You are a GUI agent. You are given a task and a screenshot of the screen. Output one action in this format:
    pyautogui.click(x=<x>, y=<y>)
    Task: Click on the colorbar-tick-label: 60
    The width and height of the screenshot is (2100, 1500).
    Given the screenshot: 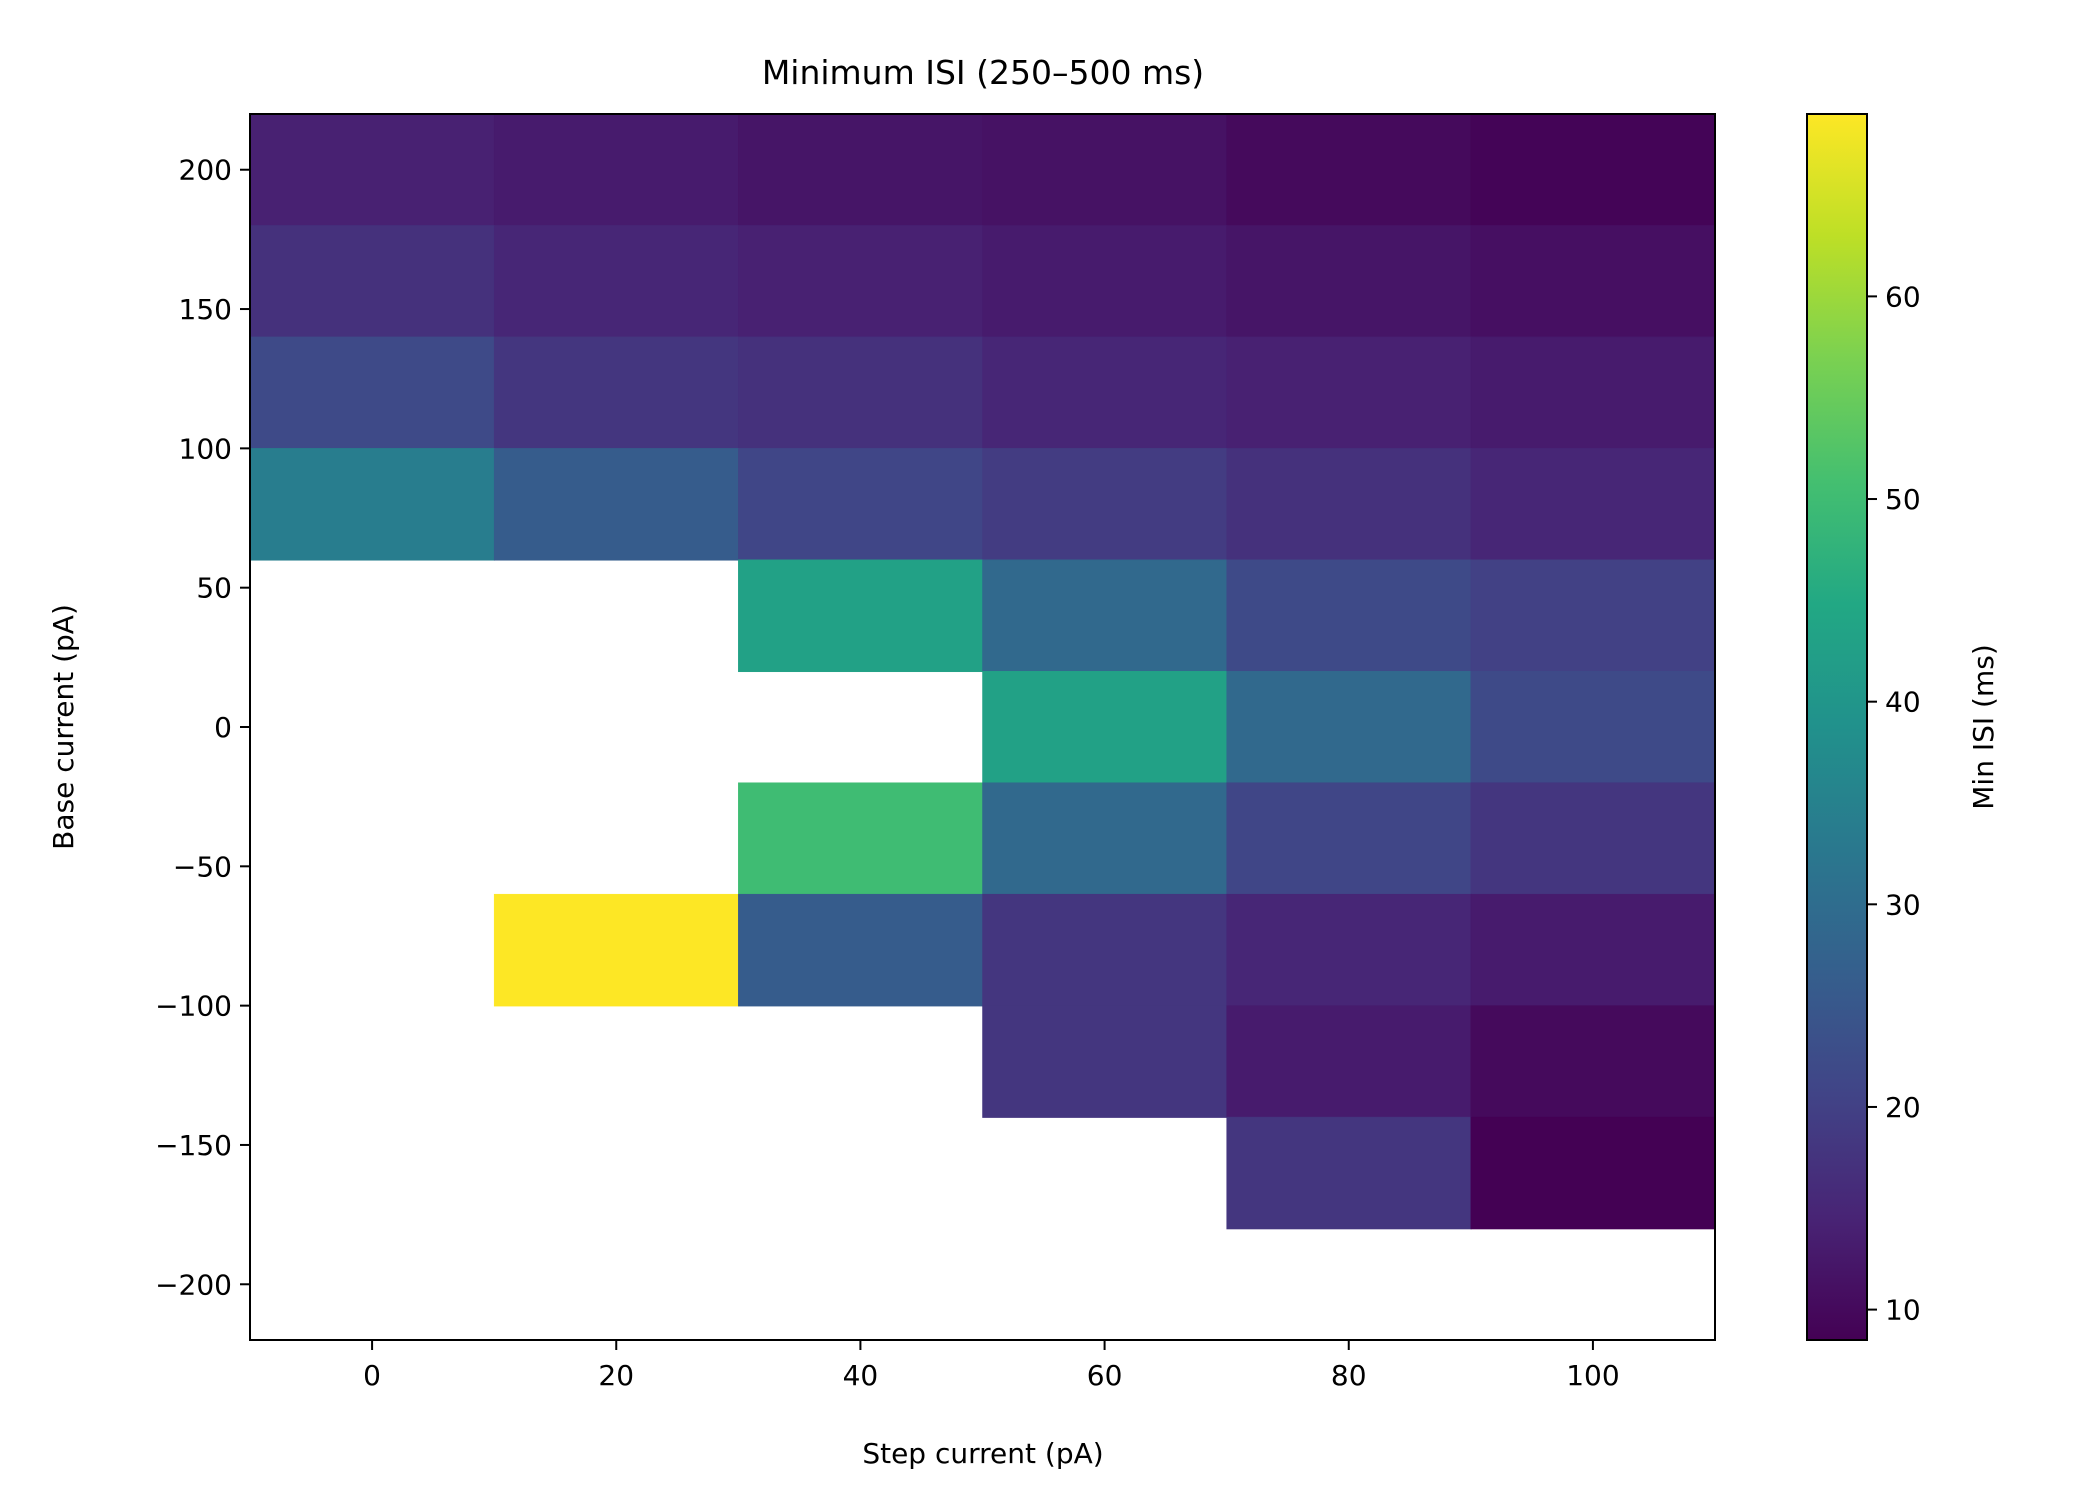 What is the action you would take?
    pyautogui.click(x=1903, y=296)
    